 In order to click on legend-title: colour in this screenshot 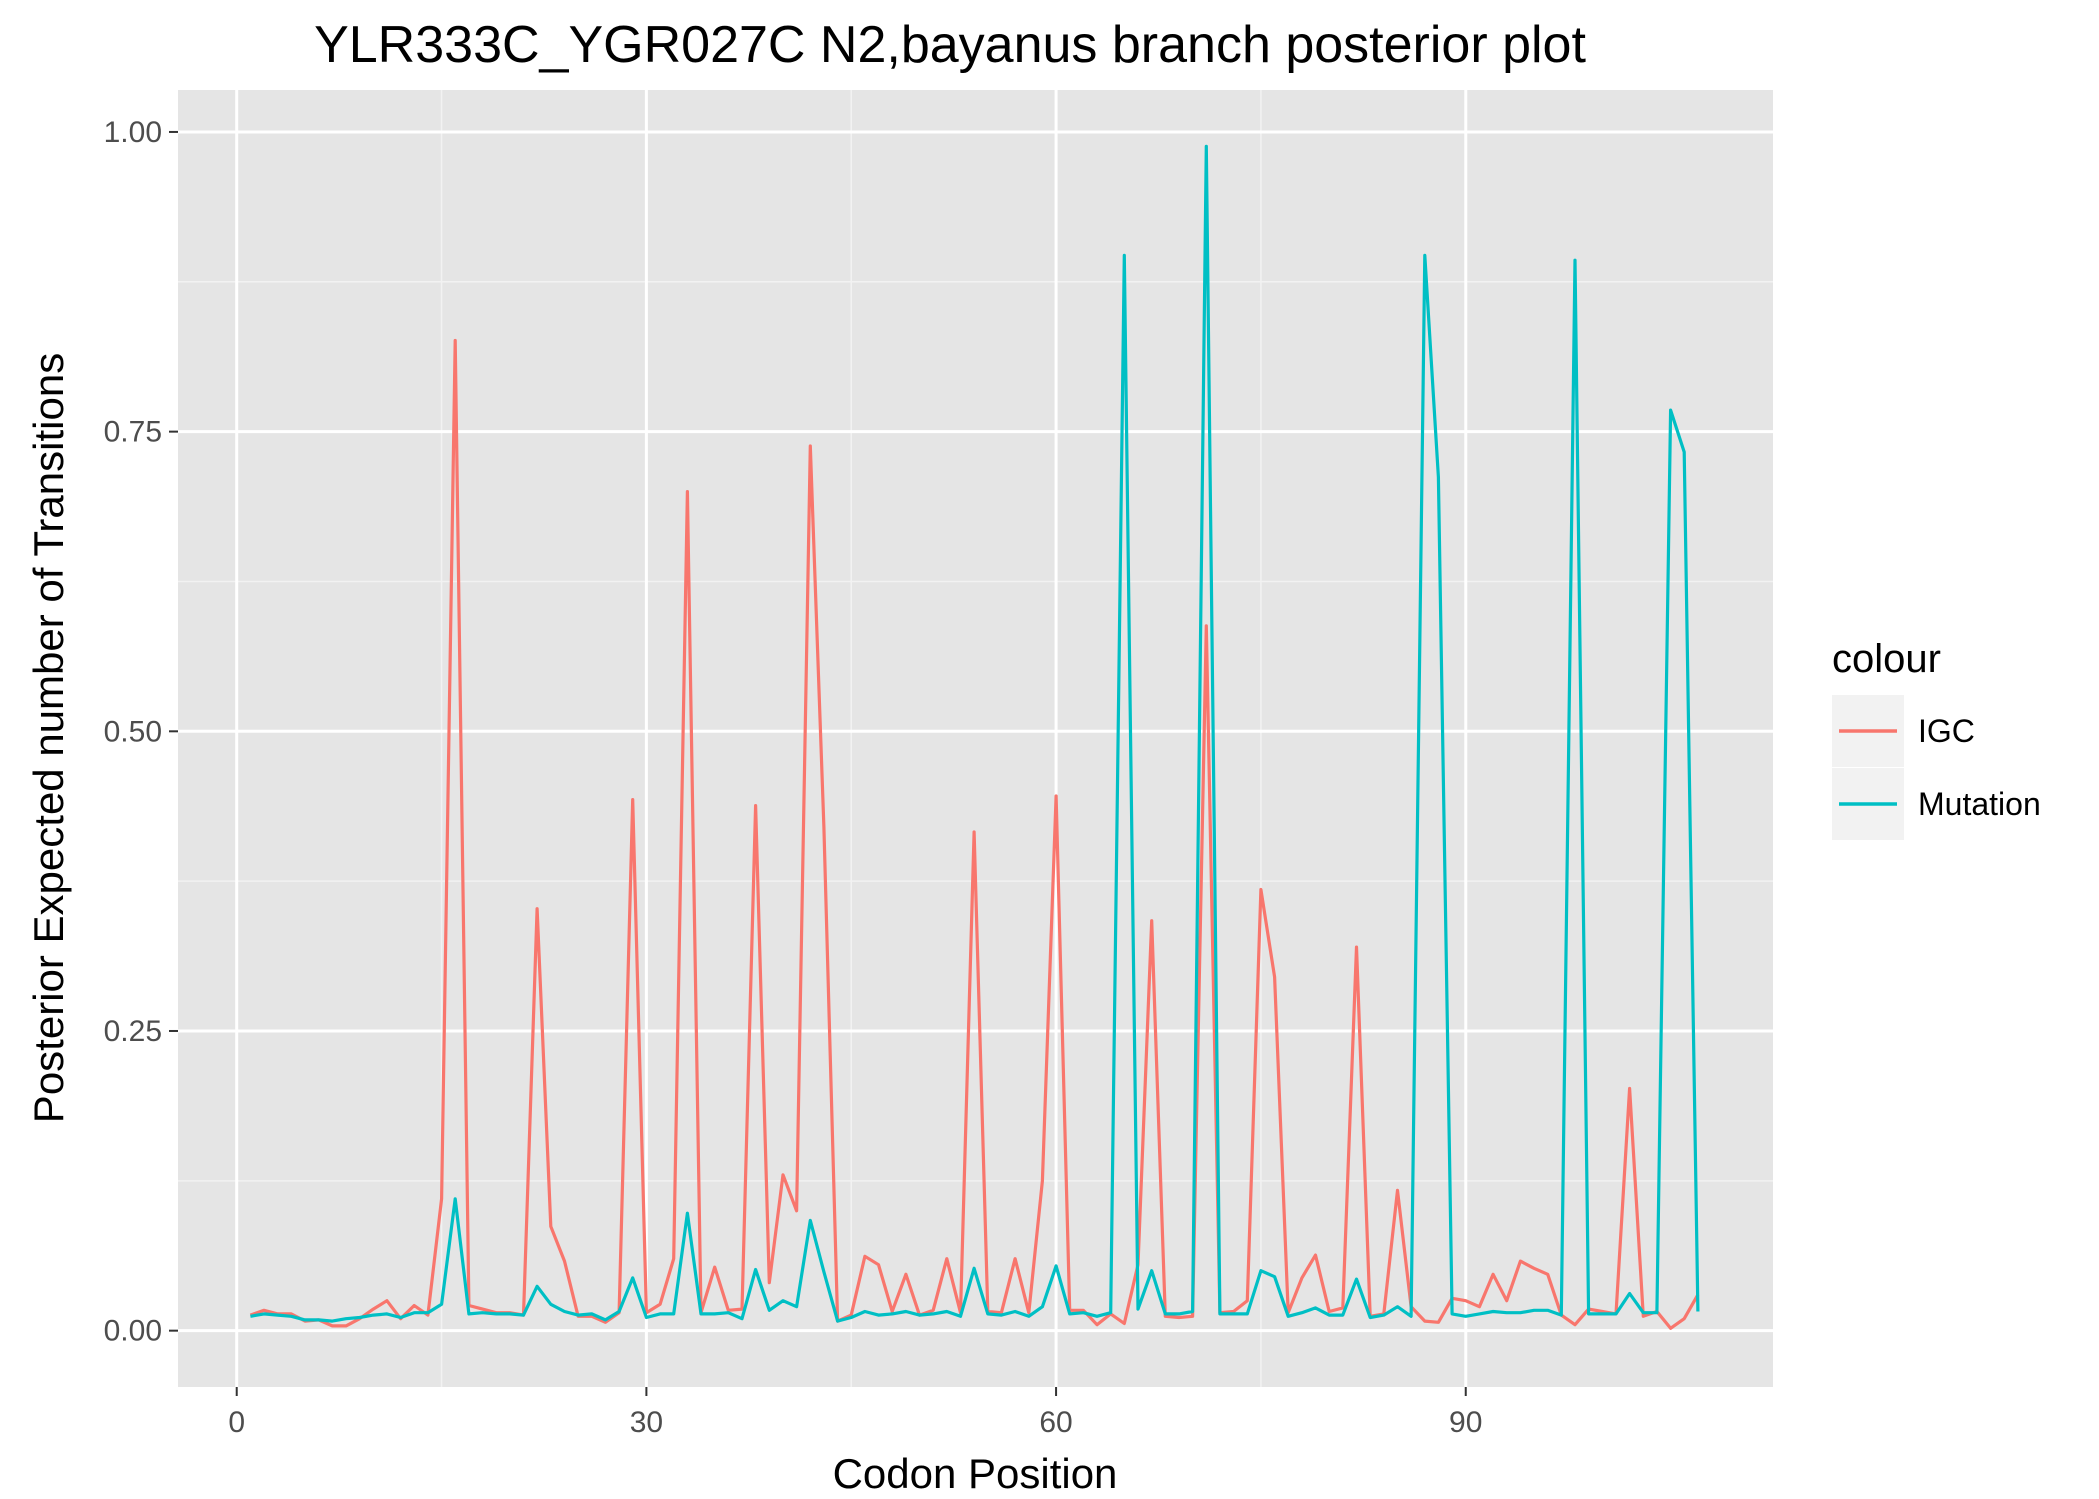, I will do `click(1886, 659)`.